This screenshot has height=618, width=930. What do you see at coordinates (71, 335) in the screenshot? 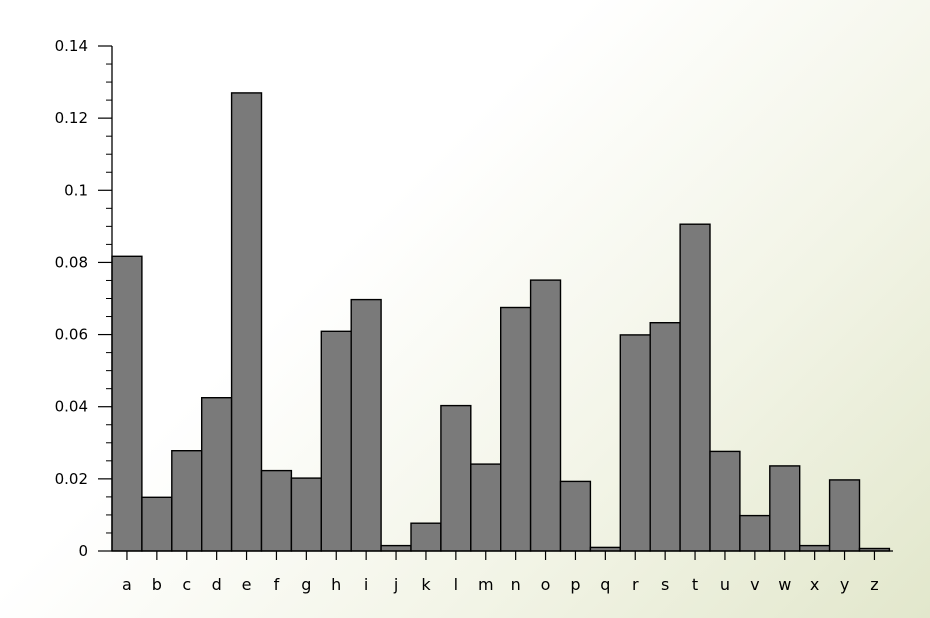
I see `y-tick-label: 0.06` at bounding box center [71, 335].